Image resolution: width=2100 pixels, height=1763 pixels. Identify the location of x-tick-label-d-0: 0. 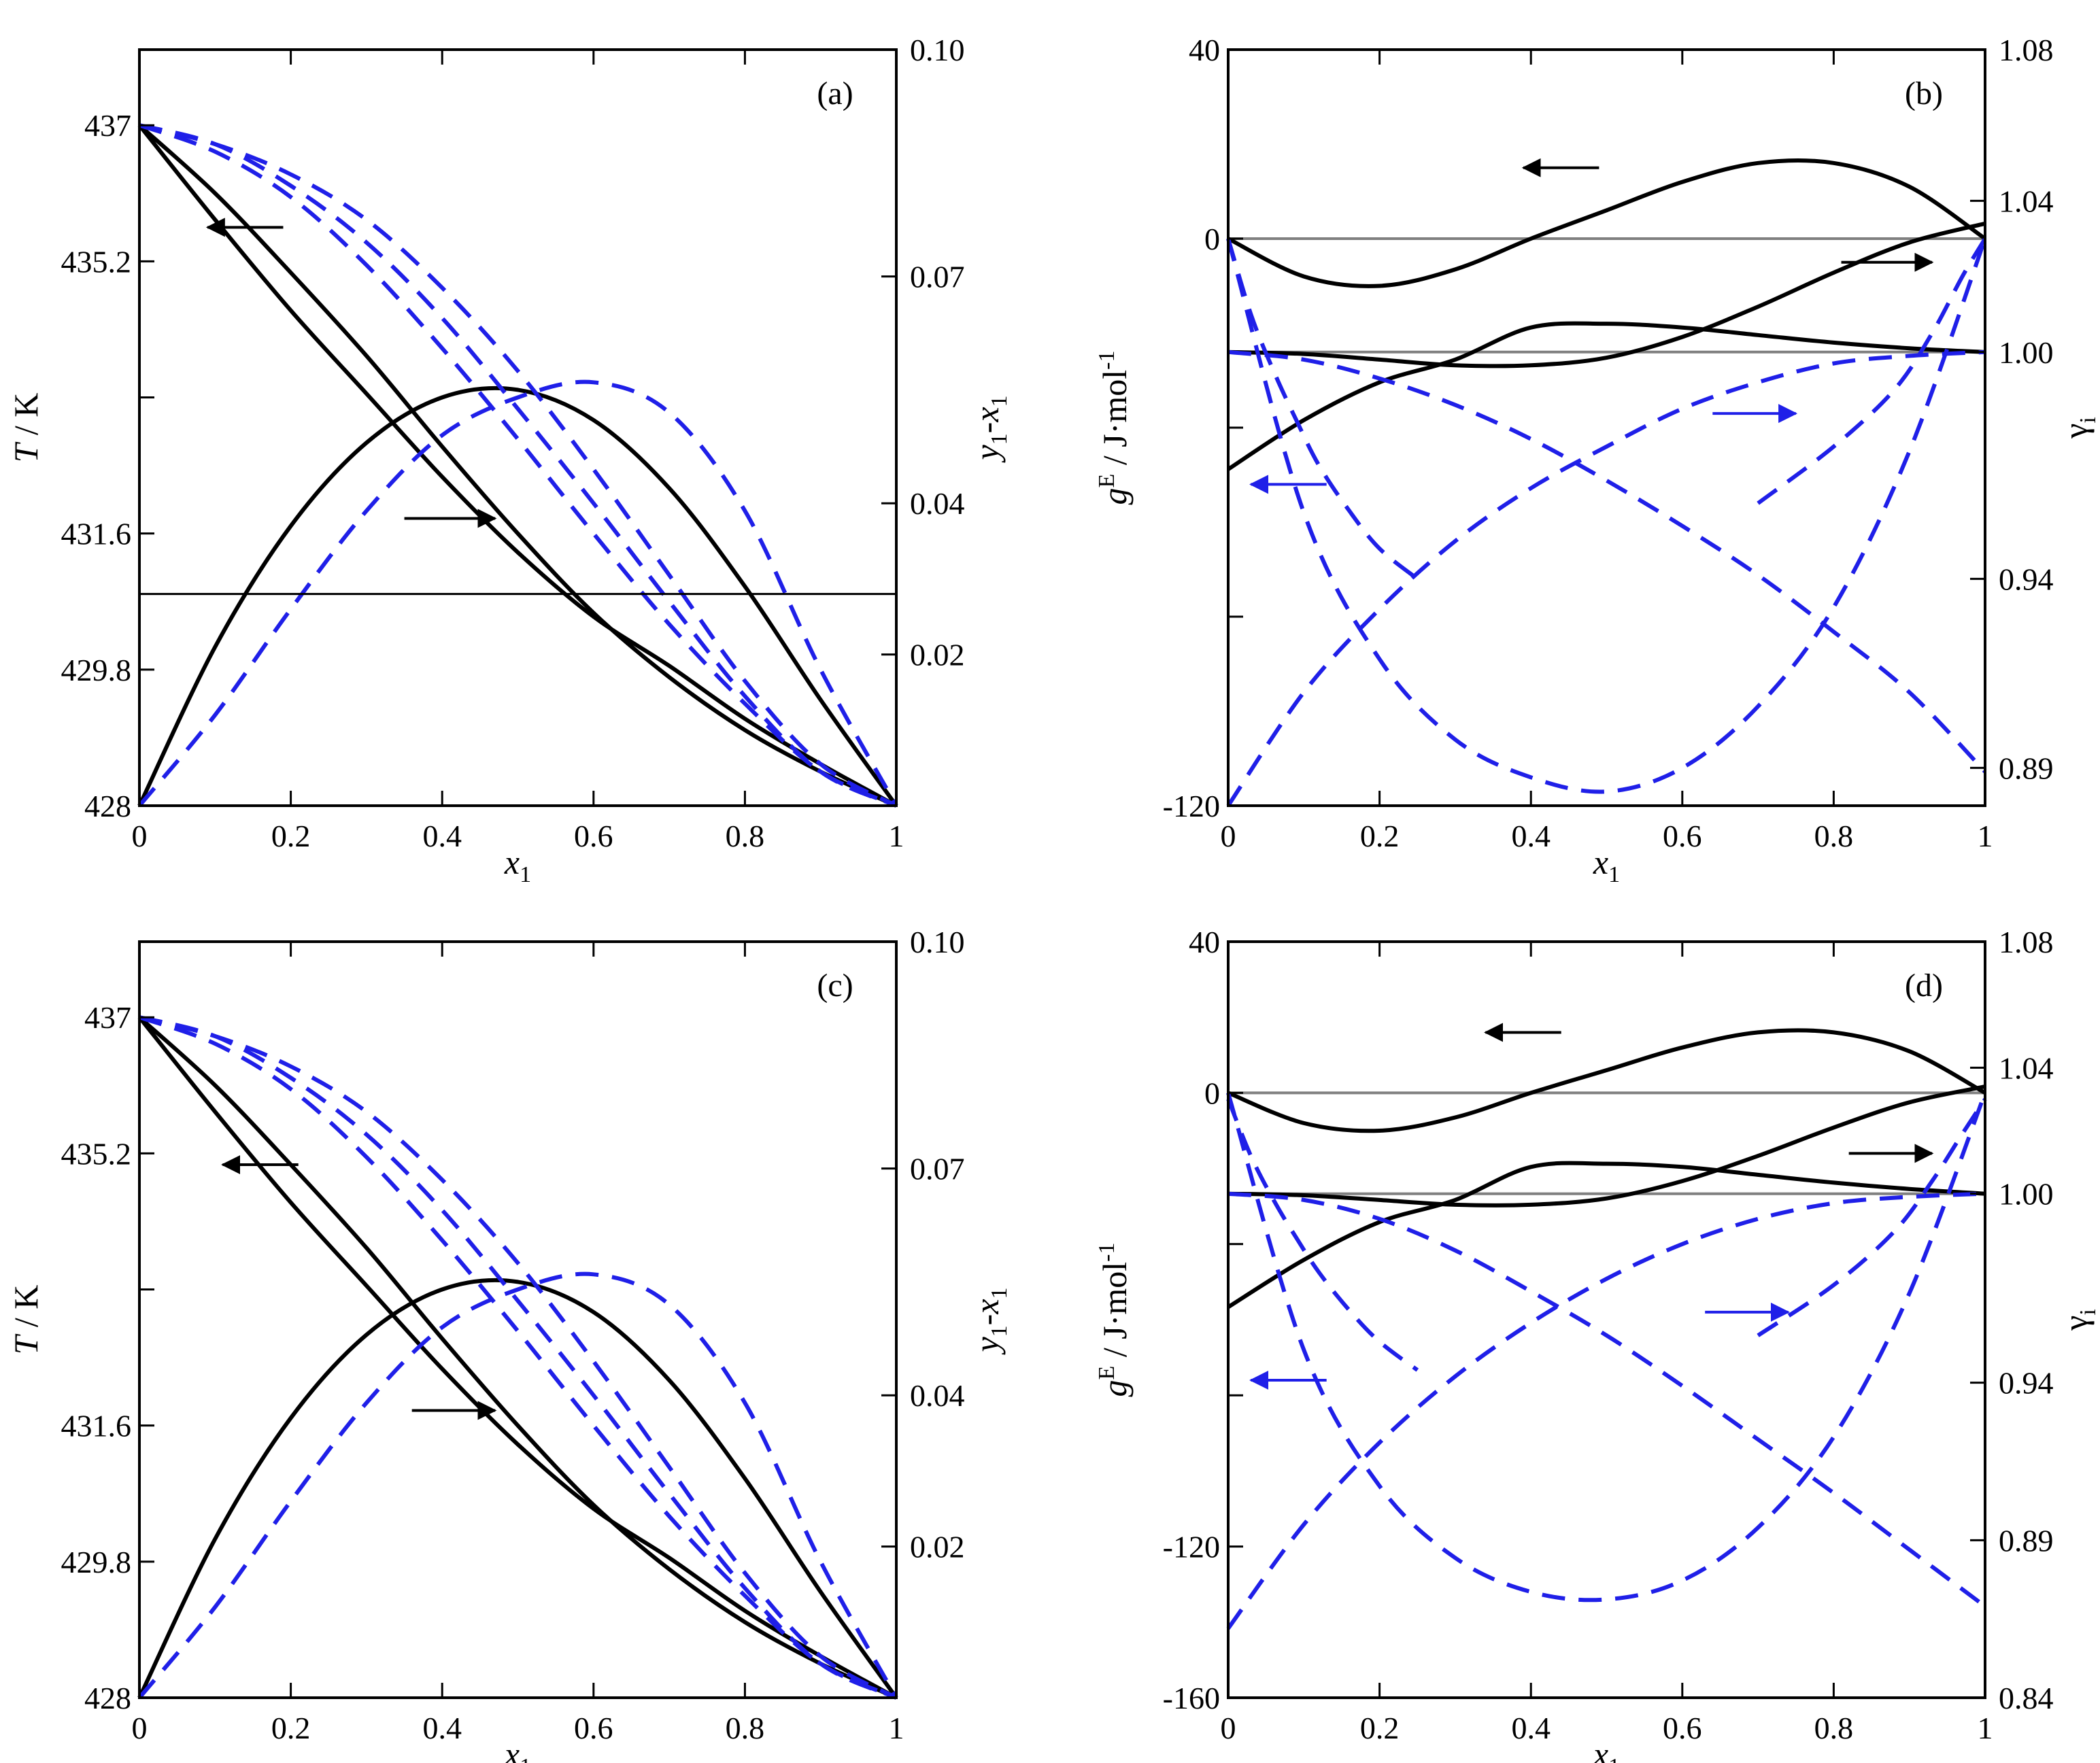
(1228, 1728).